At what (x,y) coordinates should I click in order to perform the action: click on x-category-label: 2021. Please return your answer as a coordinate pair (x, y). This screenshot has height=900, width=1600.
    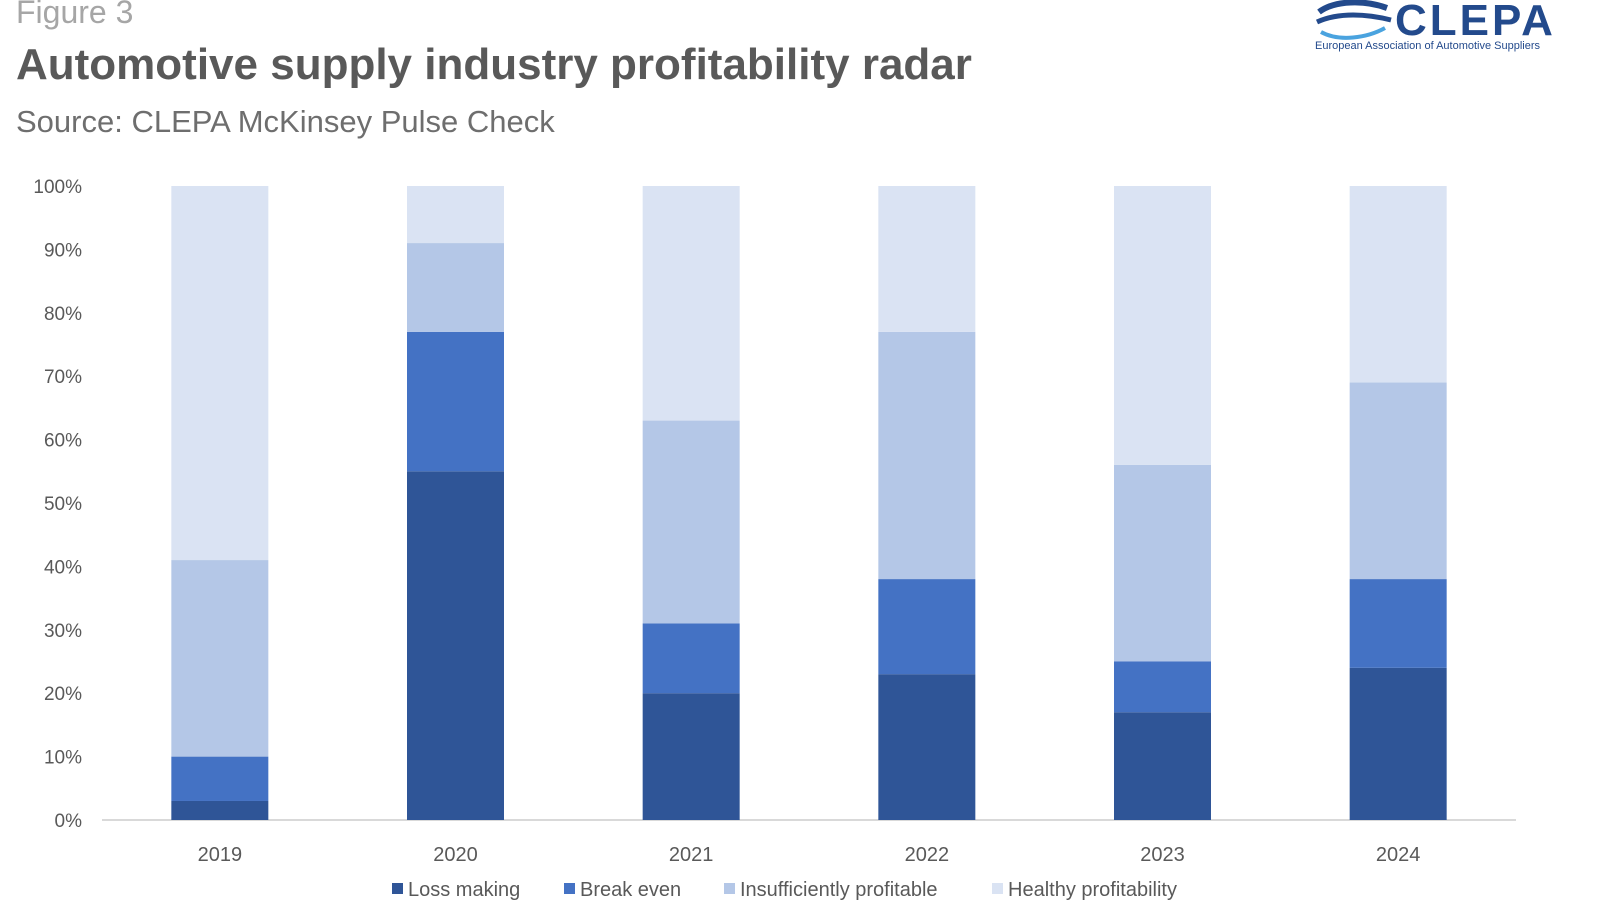
    Looking at the image, I should click on (691, 855).